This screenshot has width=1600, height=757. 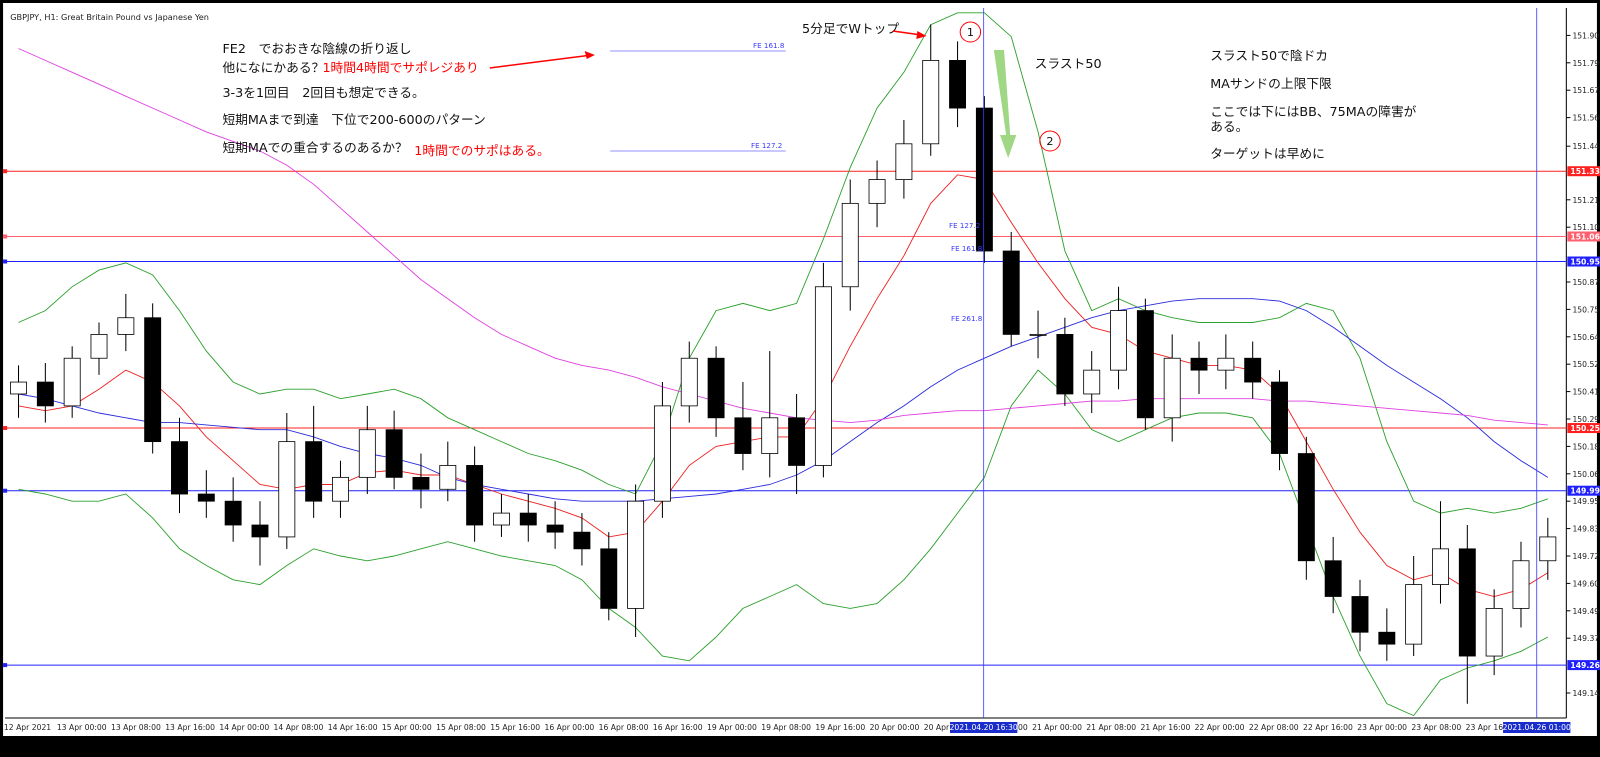 I want to click on x-tick-label: 19 Apr 16:00, so click(x=840, y=727).